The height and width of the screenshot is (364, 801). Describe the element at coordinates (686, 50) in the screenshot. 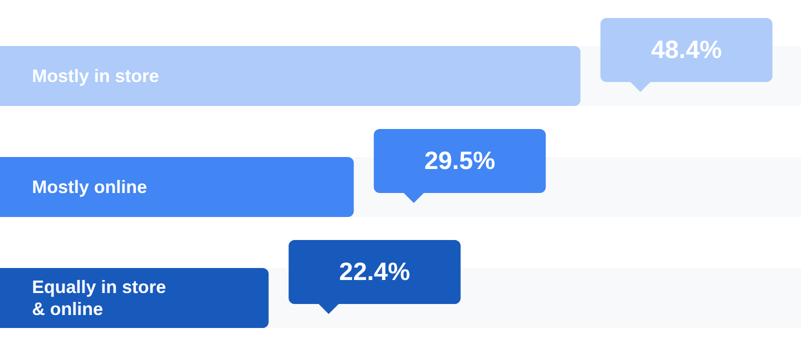

I see `data-label: 48.4%` at that location.